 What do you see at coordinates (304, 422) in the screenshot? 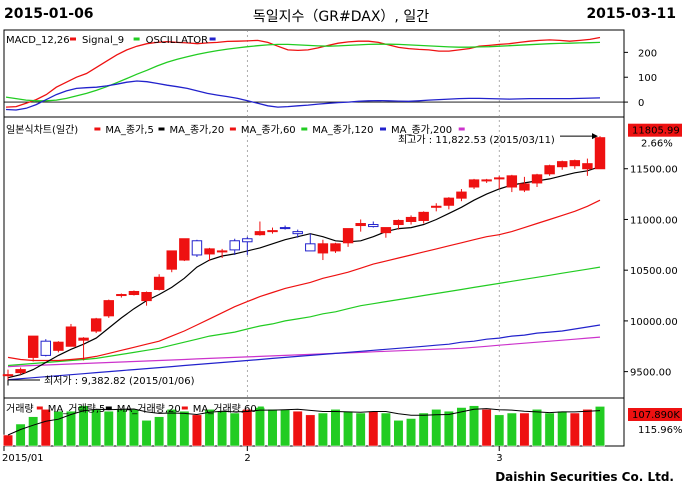
I see `volume-ma-line` at bounding box center [304, 422].